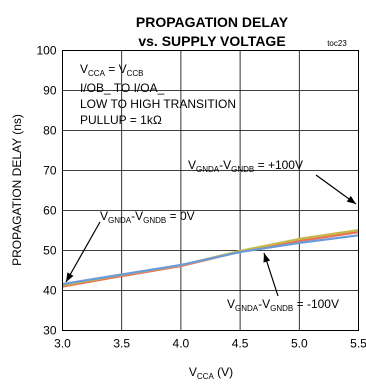  What do you see at coordinates (17, 190) in the screenshot?
I see `y-axis-label: PROPAGATION DELAY (ns)` at bounding box center [17, 190].